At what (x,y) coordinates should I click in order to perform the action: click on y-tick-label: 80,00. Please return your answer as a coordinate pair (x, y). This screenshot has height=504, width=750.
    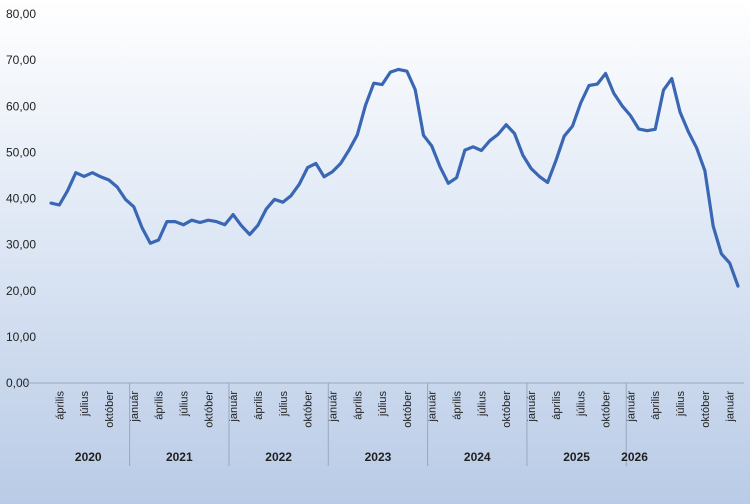
    Looking at the image, I should click on (21, 14).